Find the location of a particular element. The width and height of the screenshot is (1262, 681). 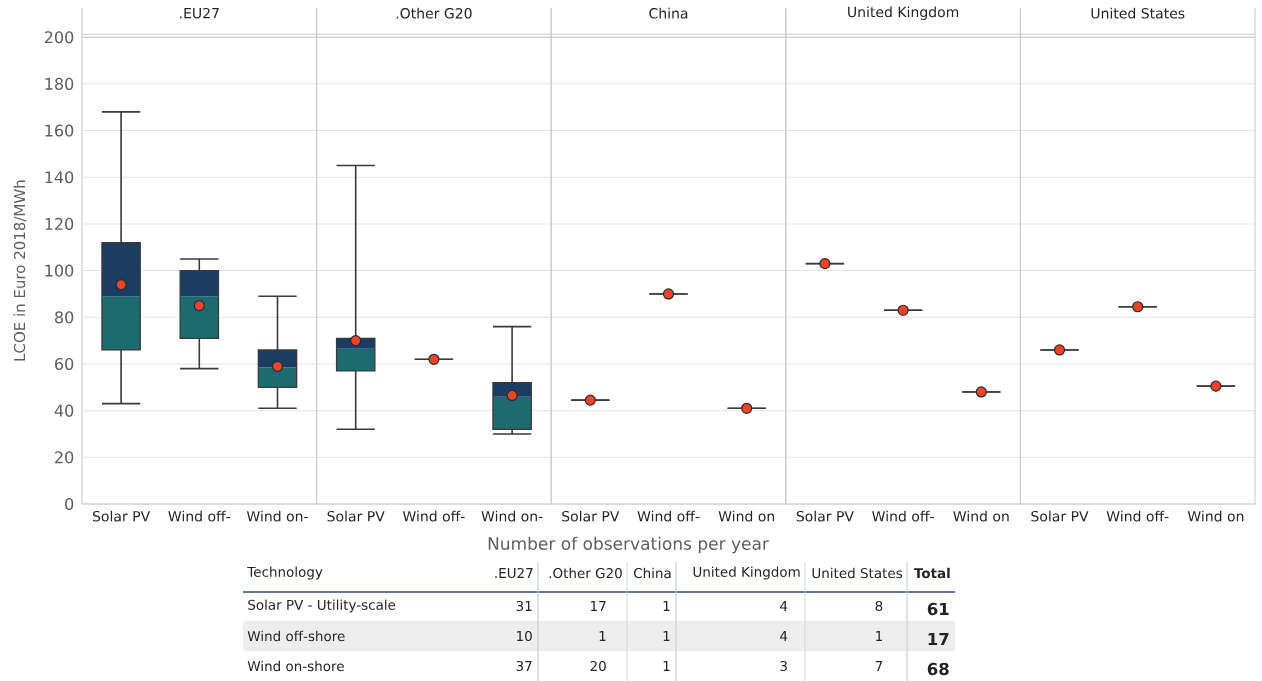

y-tick-label: Wind off-shore is located at coordinates (296, 636).